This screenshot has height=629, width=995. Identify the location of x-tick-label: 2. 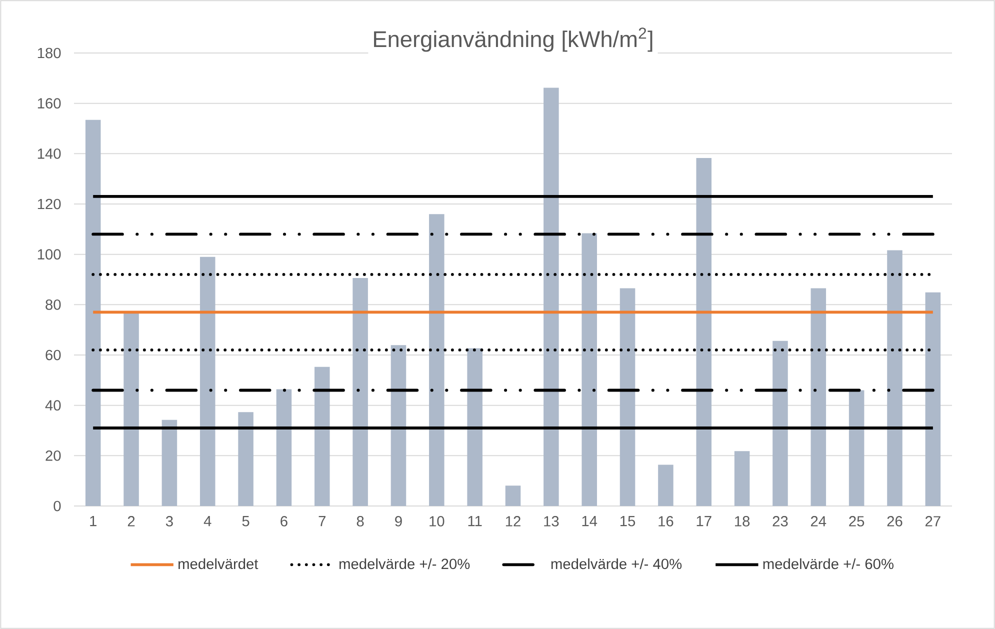
(131, 521).